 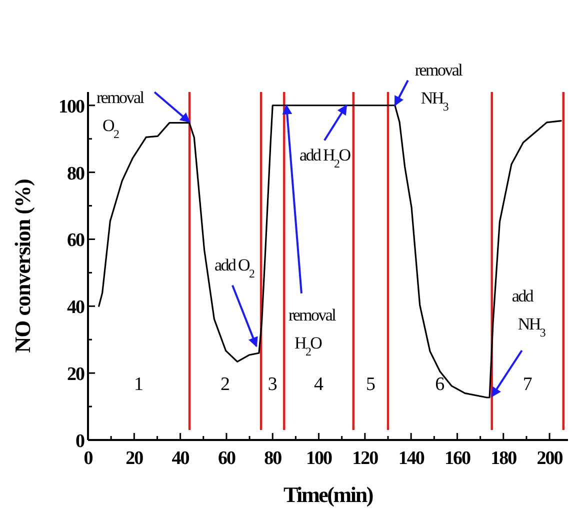 I want to click on x-tick-label: 20, so click(x=135, y=458).